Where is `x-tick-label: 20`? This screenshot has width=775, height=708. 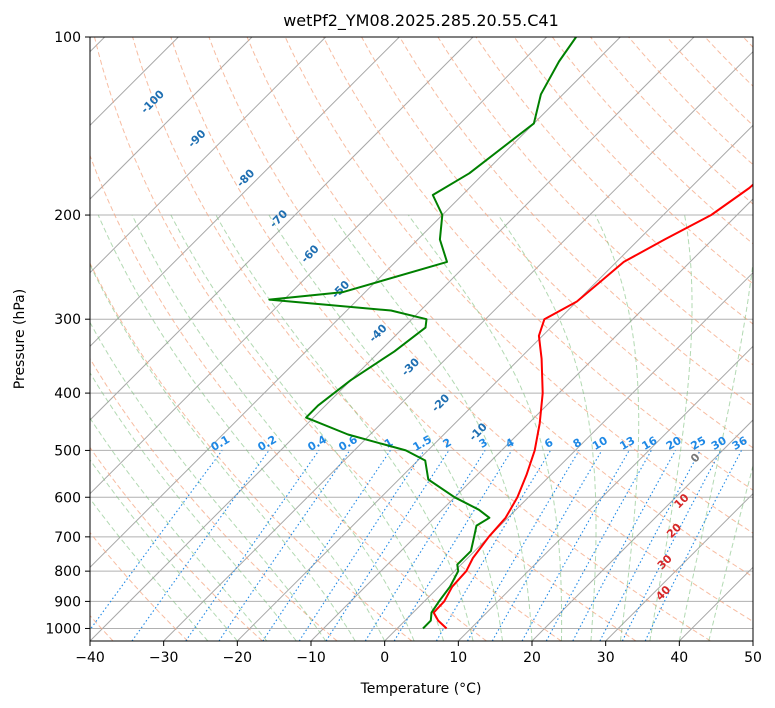 x-tick-label: 20 is located at coordinates (532, 658).